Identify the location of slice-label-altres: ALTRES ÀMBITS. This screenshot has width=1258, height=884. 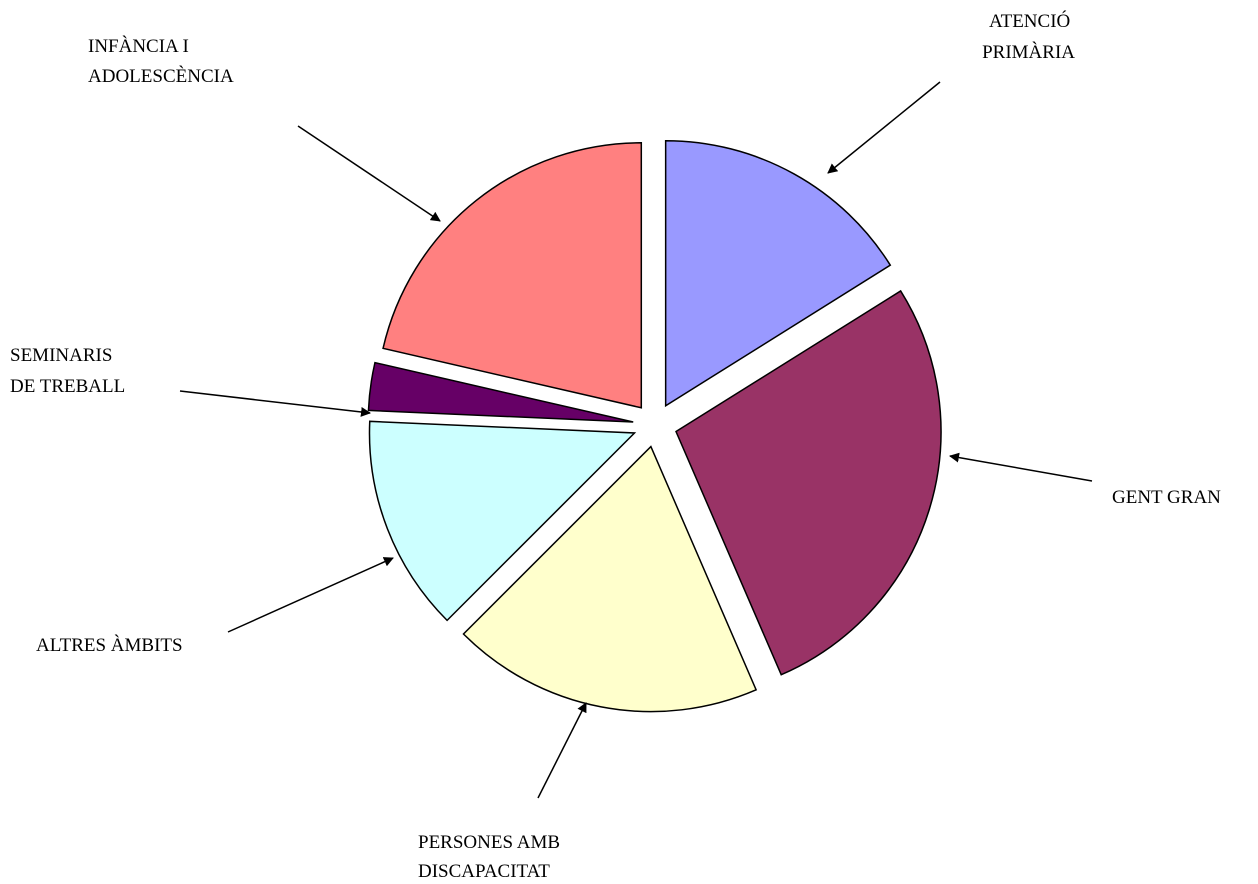
(109, 645).